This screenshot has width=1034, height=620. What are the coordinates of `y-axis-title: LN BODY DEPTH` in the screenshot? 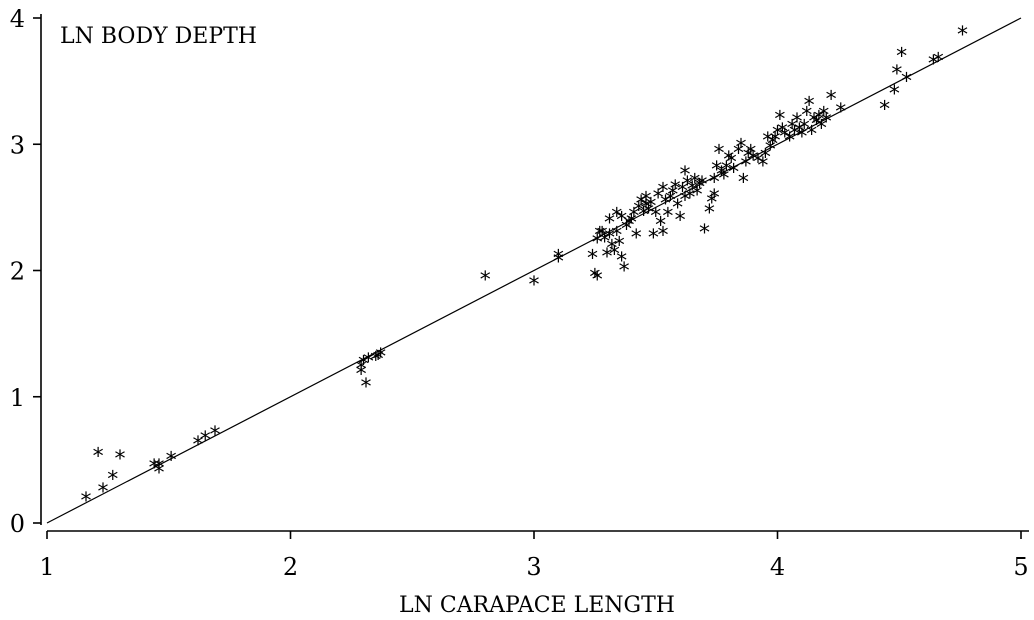 It's located at (158, 36).